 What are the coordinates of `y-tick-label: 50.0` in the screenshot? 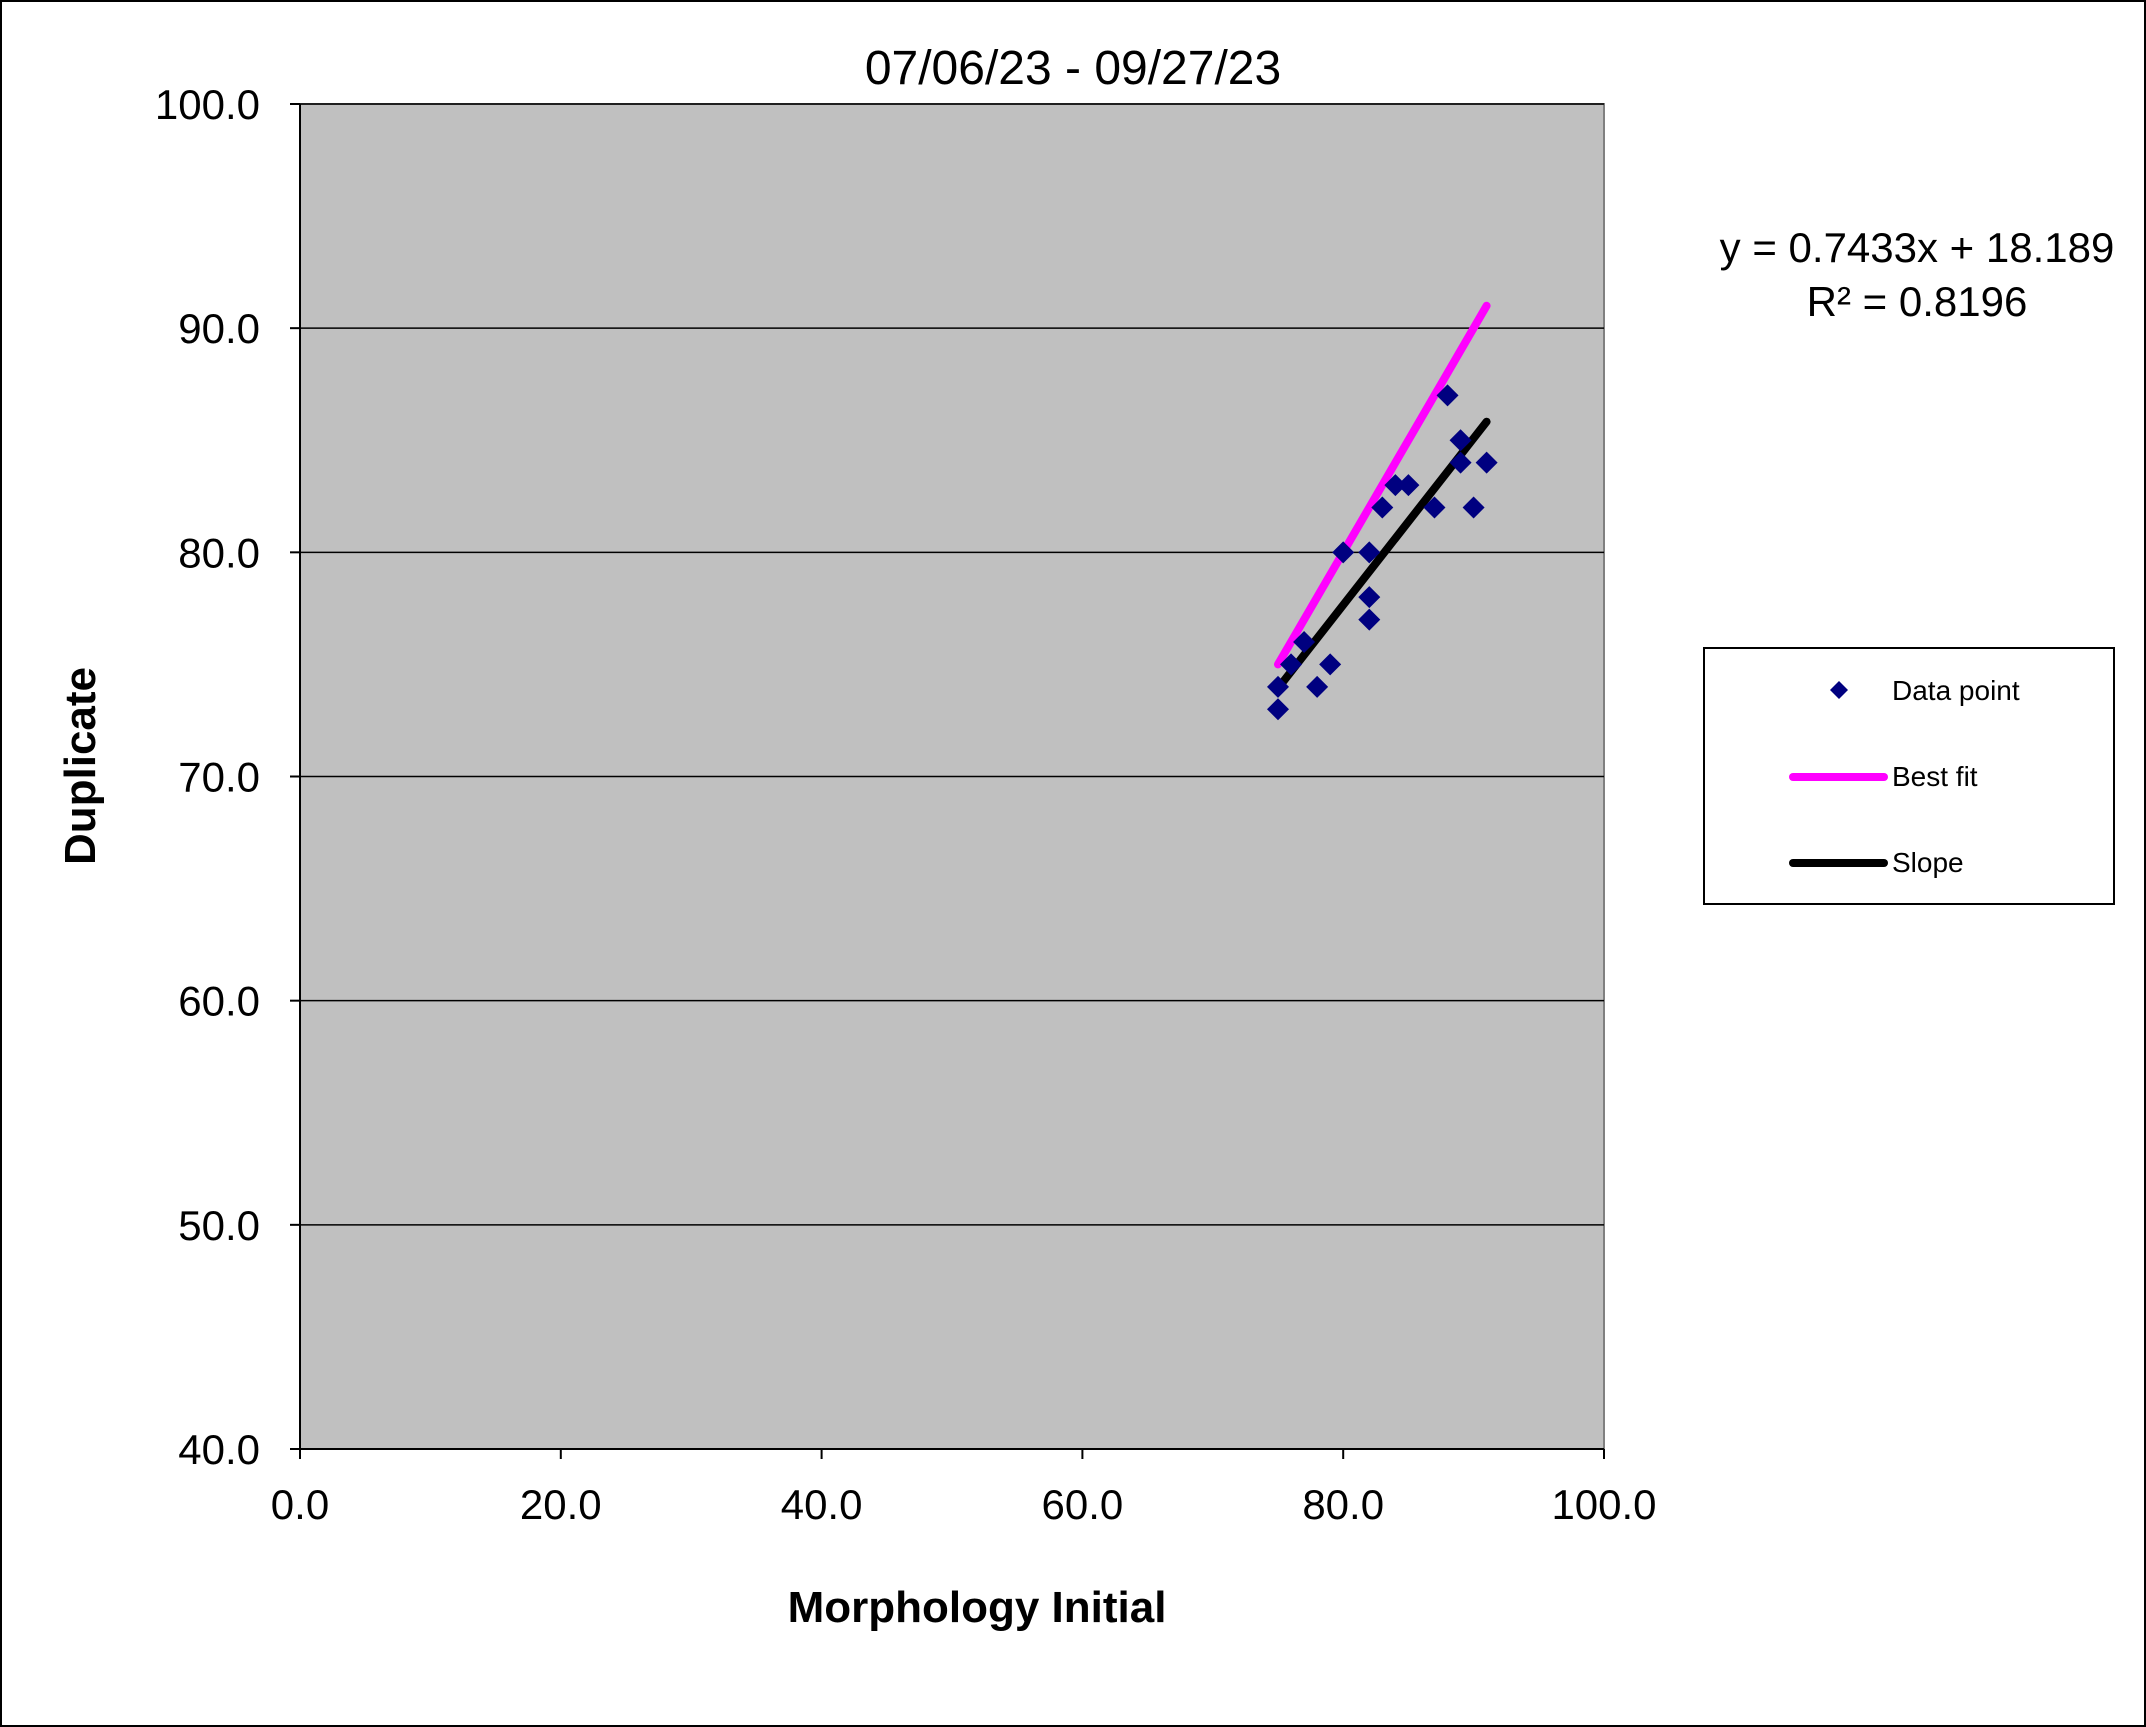 It's located at (219, 1225).